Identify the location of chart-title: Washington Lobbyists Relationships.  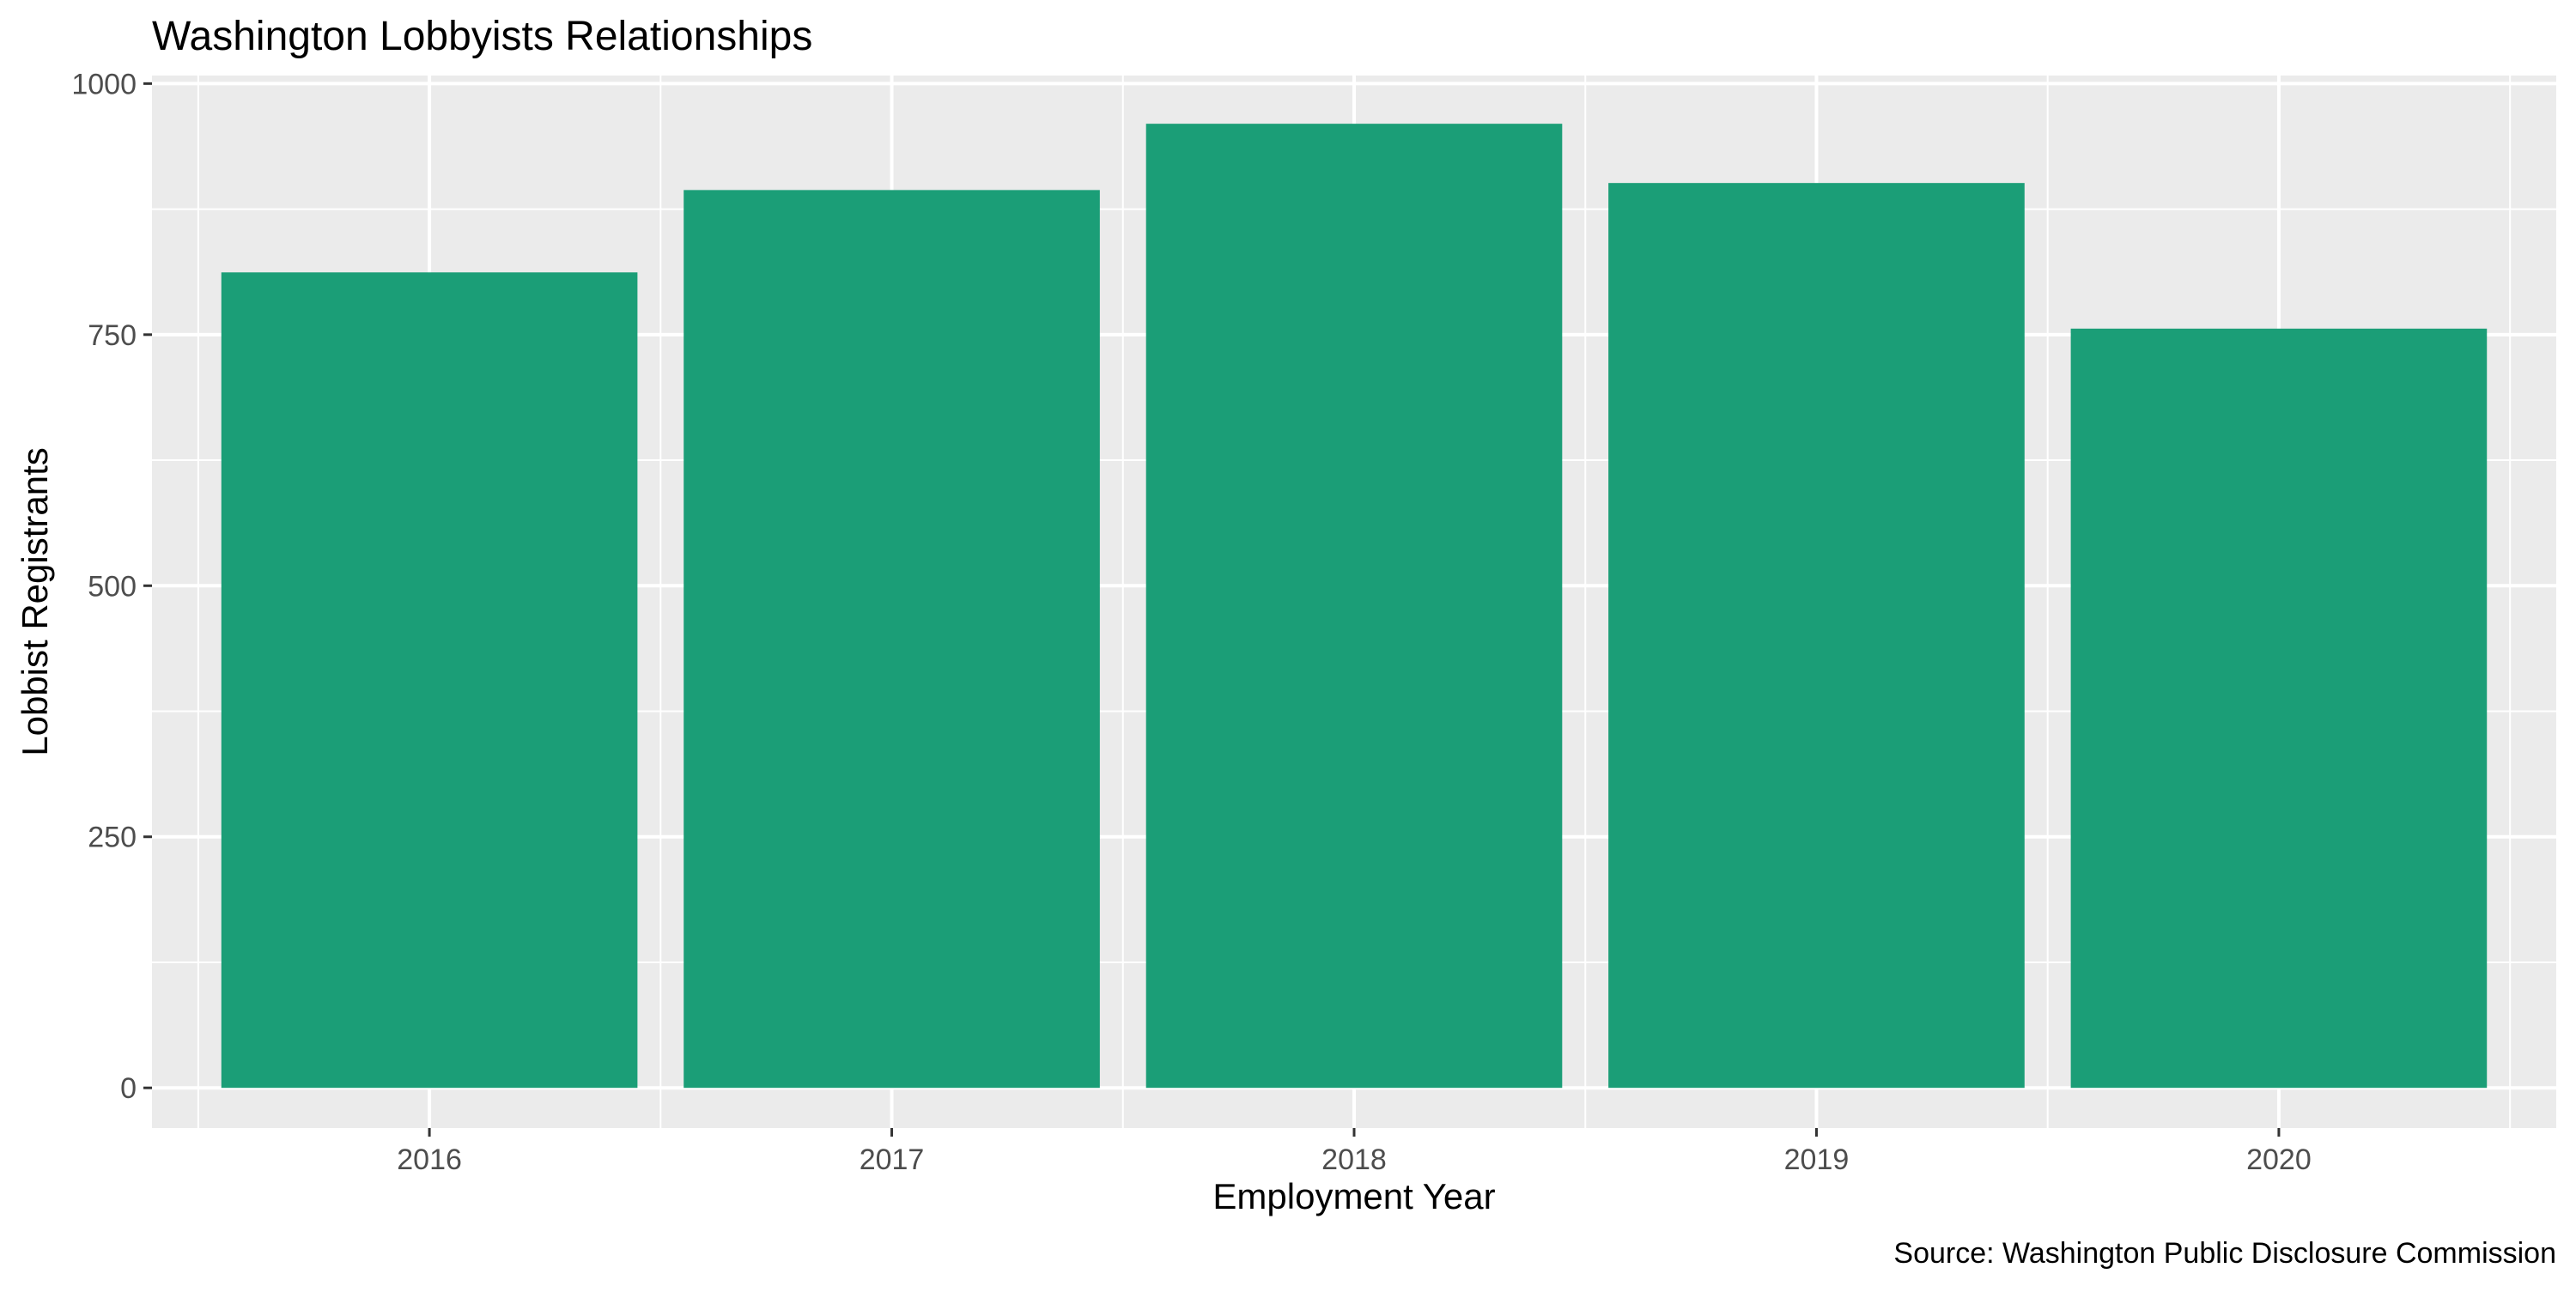
(482, 36).